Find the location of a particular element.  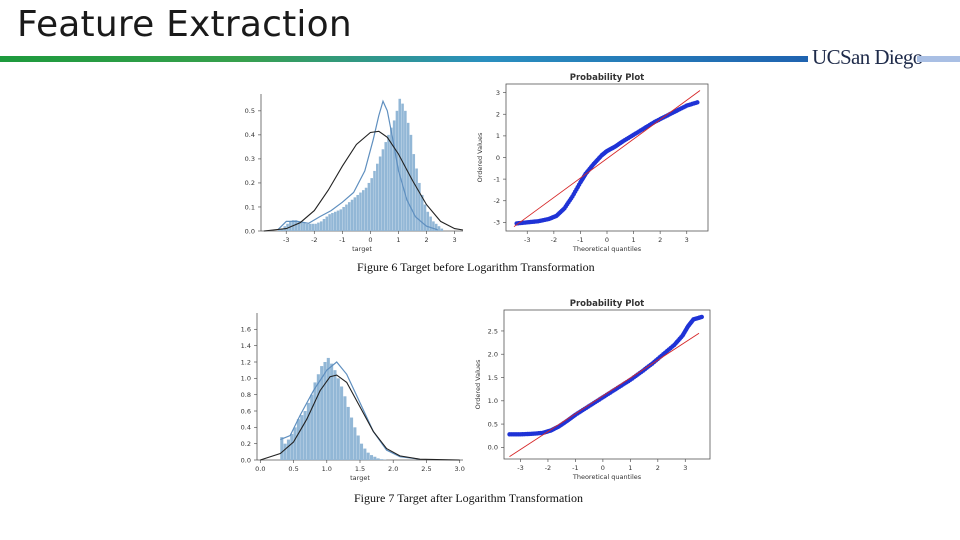

chart2-y-tick-label: 0.0 is located at coordinates (246, 460).